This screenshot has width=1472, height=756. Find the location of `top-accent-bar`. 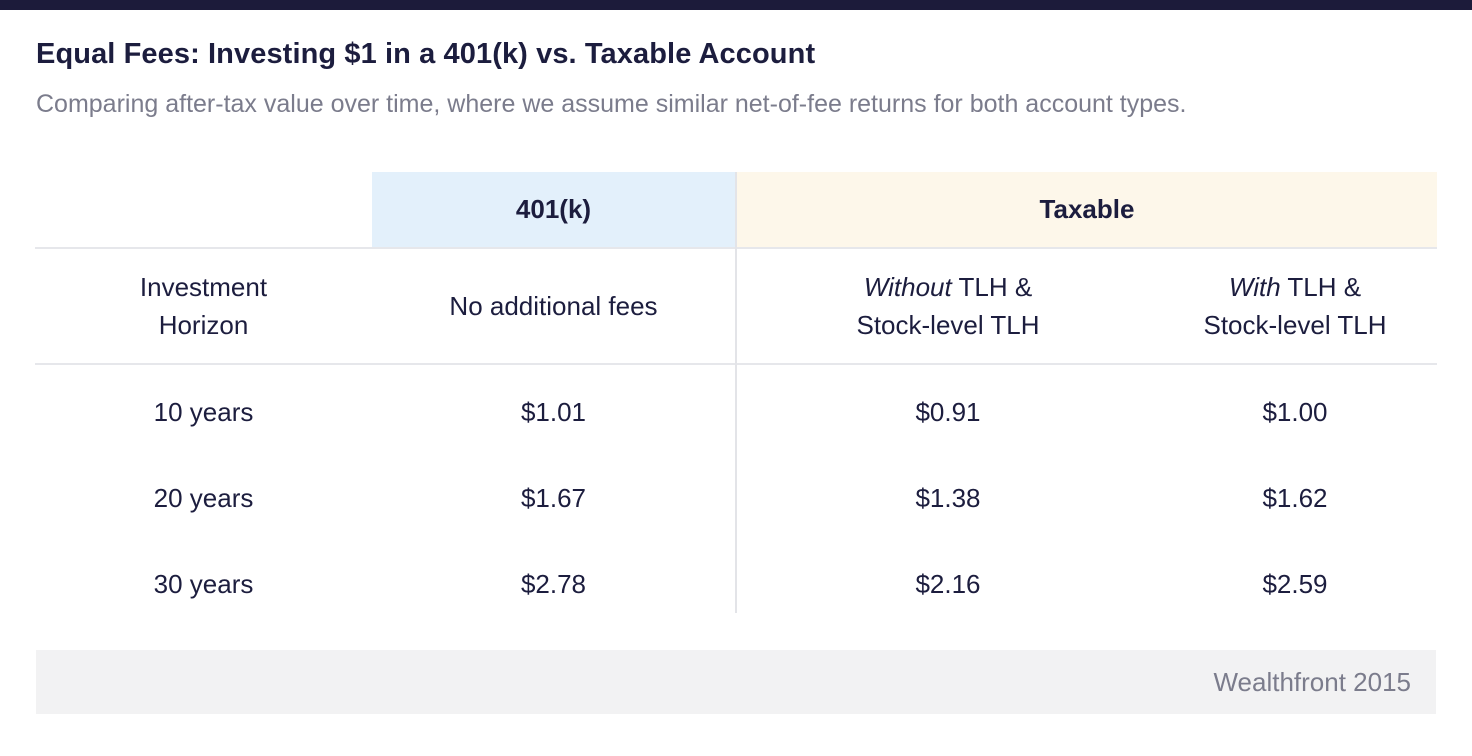

top-accent-bar is located at coordinates (736, 5).